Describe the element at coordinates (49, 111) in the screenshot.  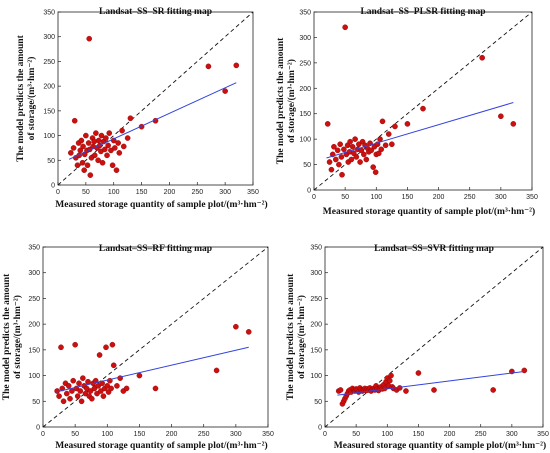
I see `y-tick-label: 150` at that location.